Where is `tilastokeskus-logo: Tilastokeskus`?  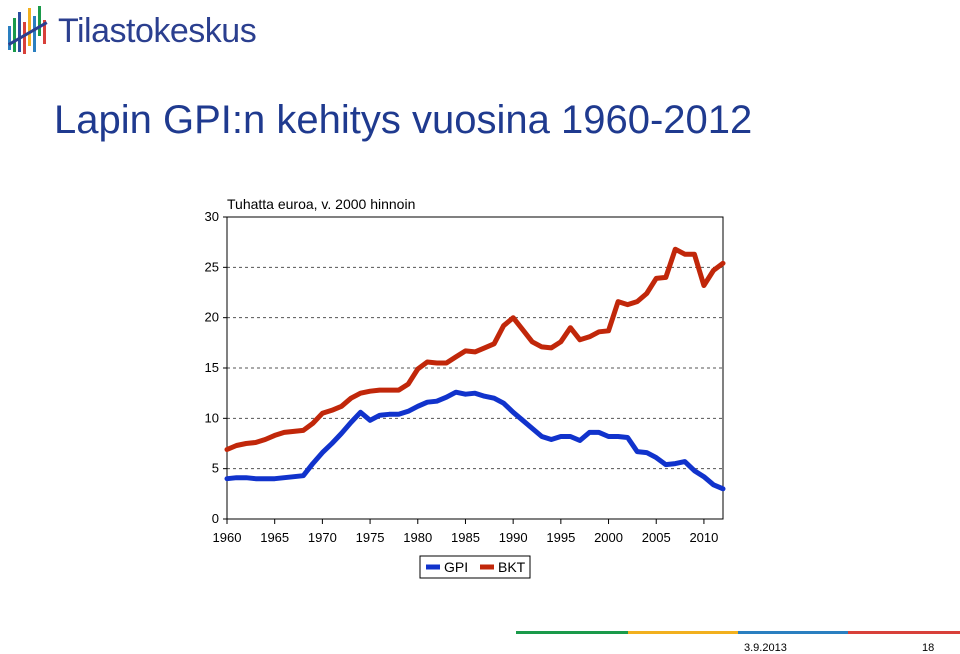 tilastokeskus-logo: Tilastokeskus is located at coordinates (131, 30).